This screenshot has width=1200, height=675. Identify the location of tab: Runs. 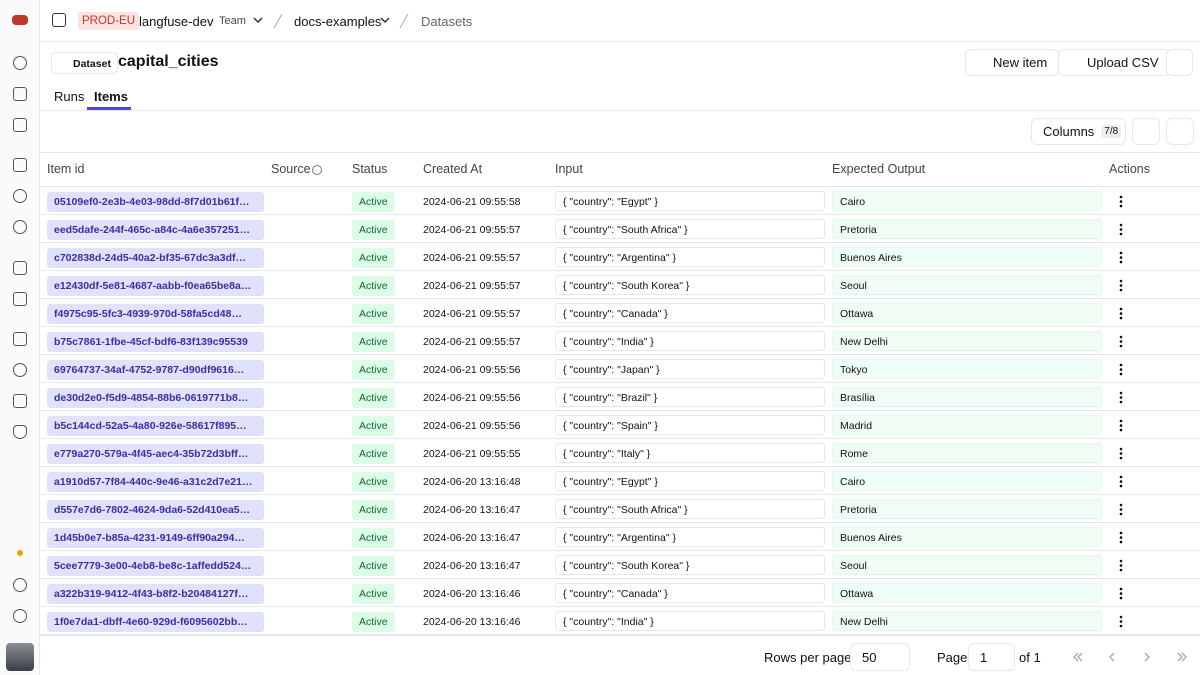
(69, 96).